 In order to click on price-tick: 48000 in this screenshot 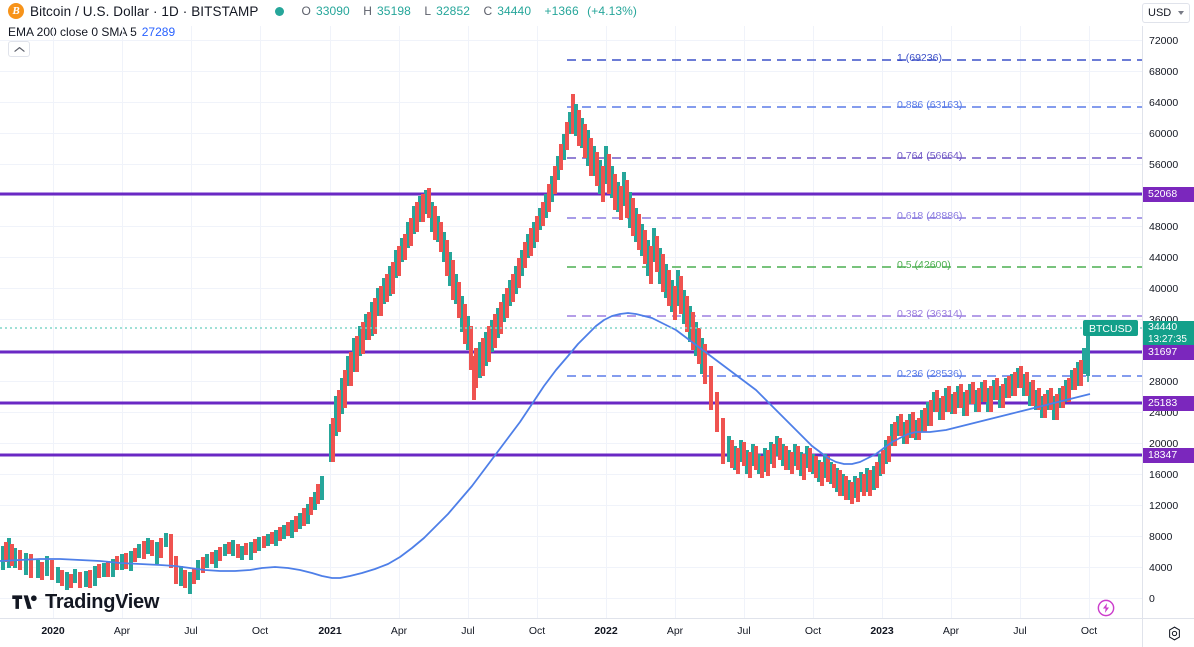, I will do `click(1164, 227)`.